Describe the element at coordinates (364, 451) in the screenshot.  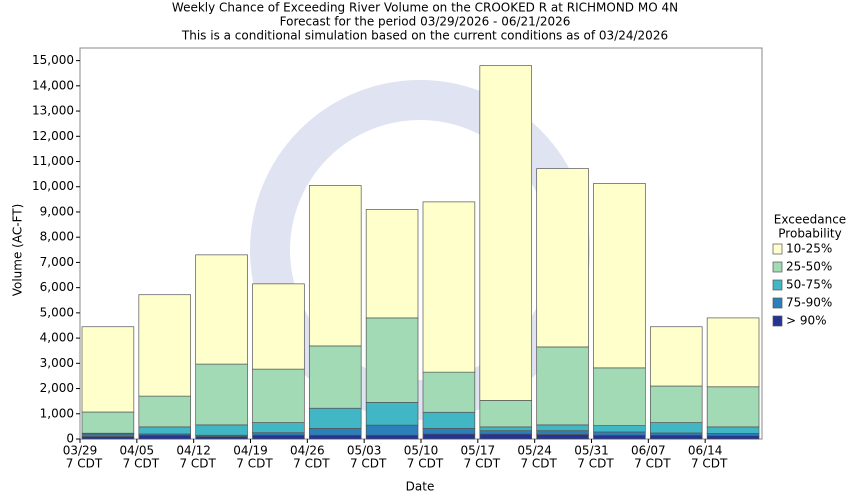
I see `x-tick-label: 05/03` at that location.